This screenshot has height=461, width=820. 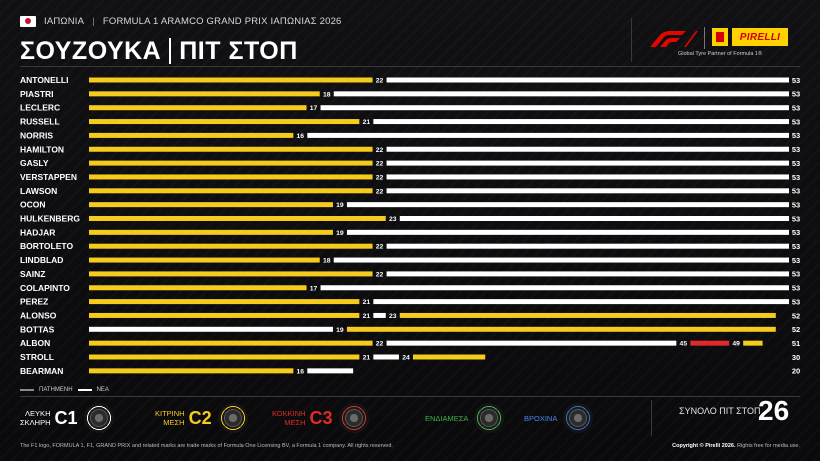 What do you see at coordinates (41, 260) in the screenshot?
I see `driver-label: LINDBLAD` at bounding box center [41, 260].